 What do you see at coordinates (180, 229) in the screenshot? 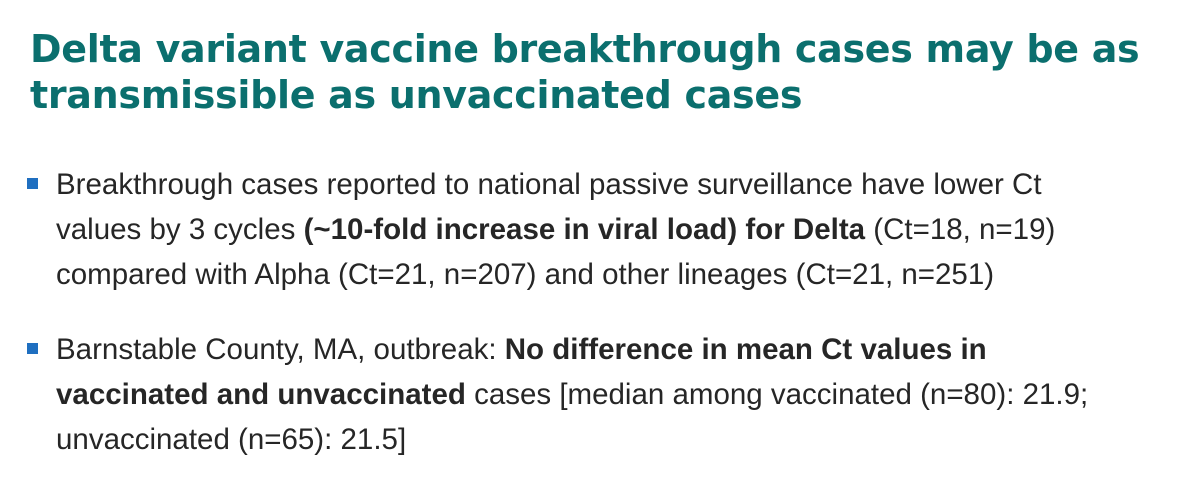
I see `text-run: values by 3 cycles` at bounding box center [180, 229].